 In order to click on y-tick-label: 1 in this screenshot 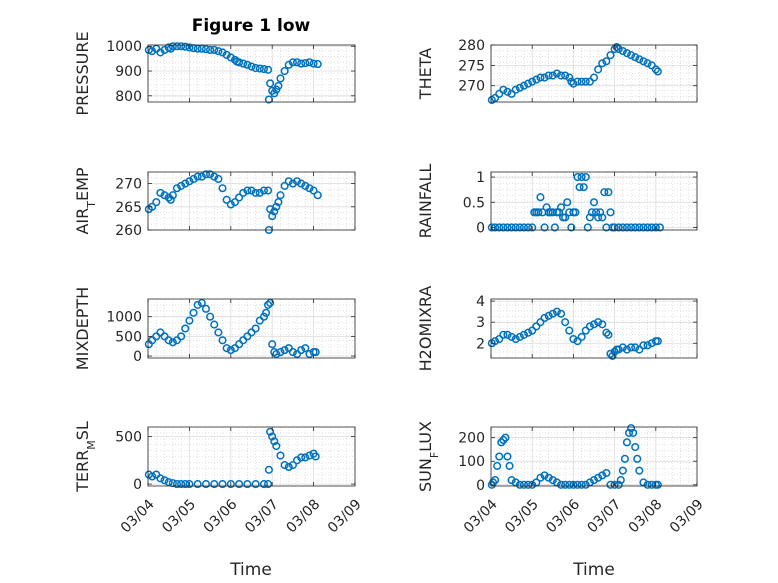, I will do `click(480, 178)`.